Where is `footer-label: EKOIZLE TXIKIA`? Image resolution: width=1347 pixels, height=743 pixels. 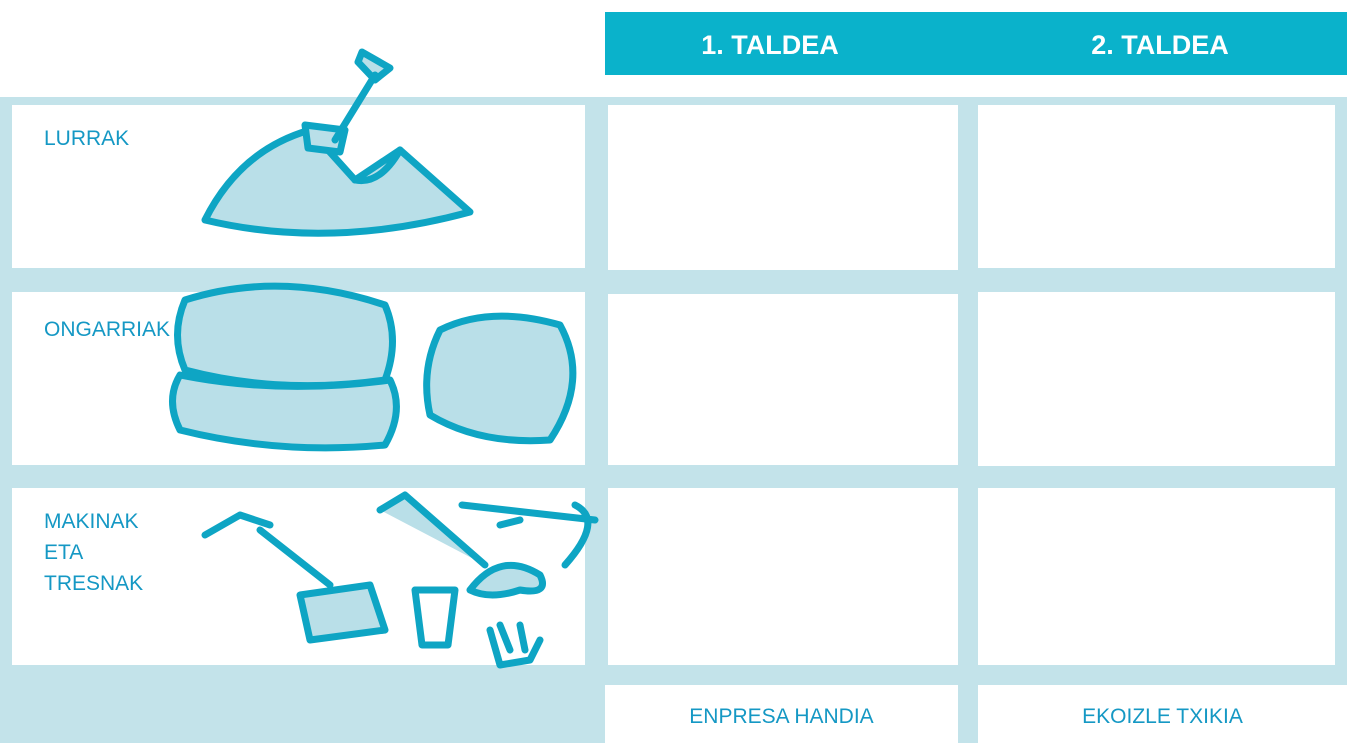
footer-label: EKOIZLE TXIKIA is located at coordinates (1162, 716).